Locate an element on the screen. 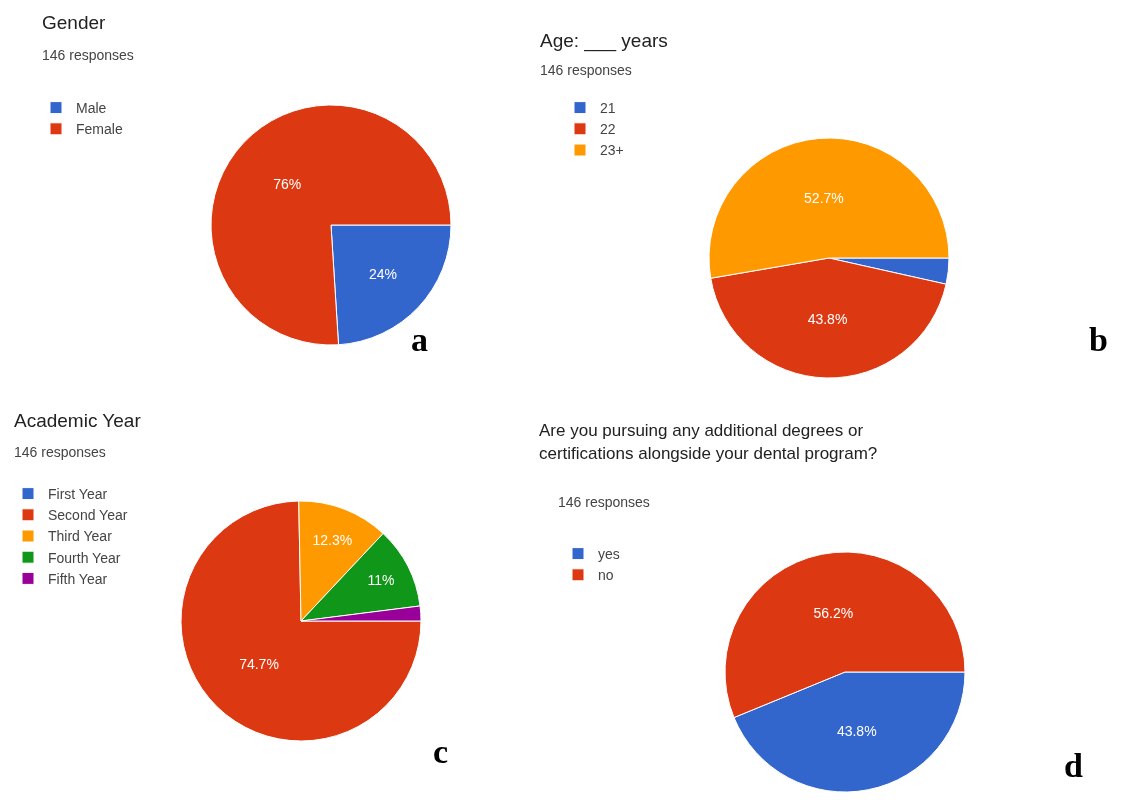 The width and height of the screenshot is (1121, 800). legend-label: Third Year is located at coordinates (80, 536).